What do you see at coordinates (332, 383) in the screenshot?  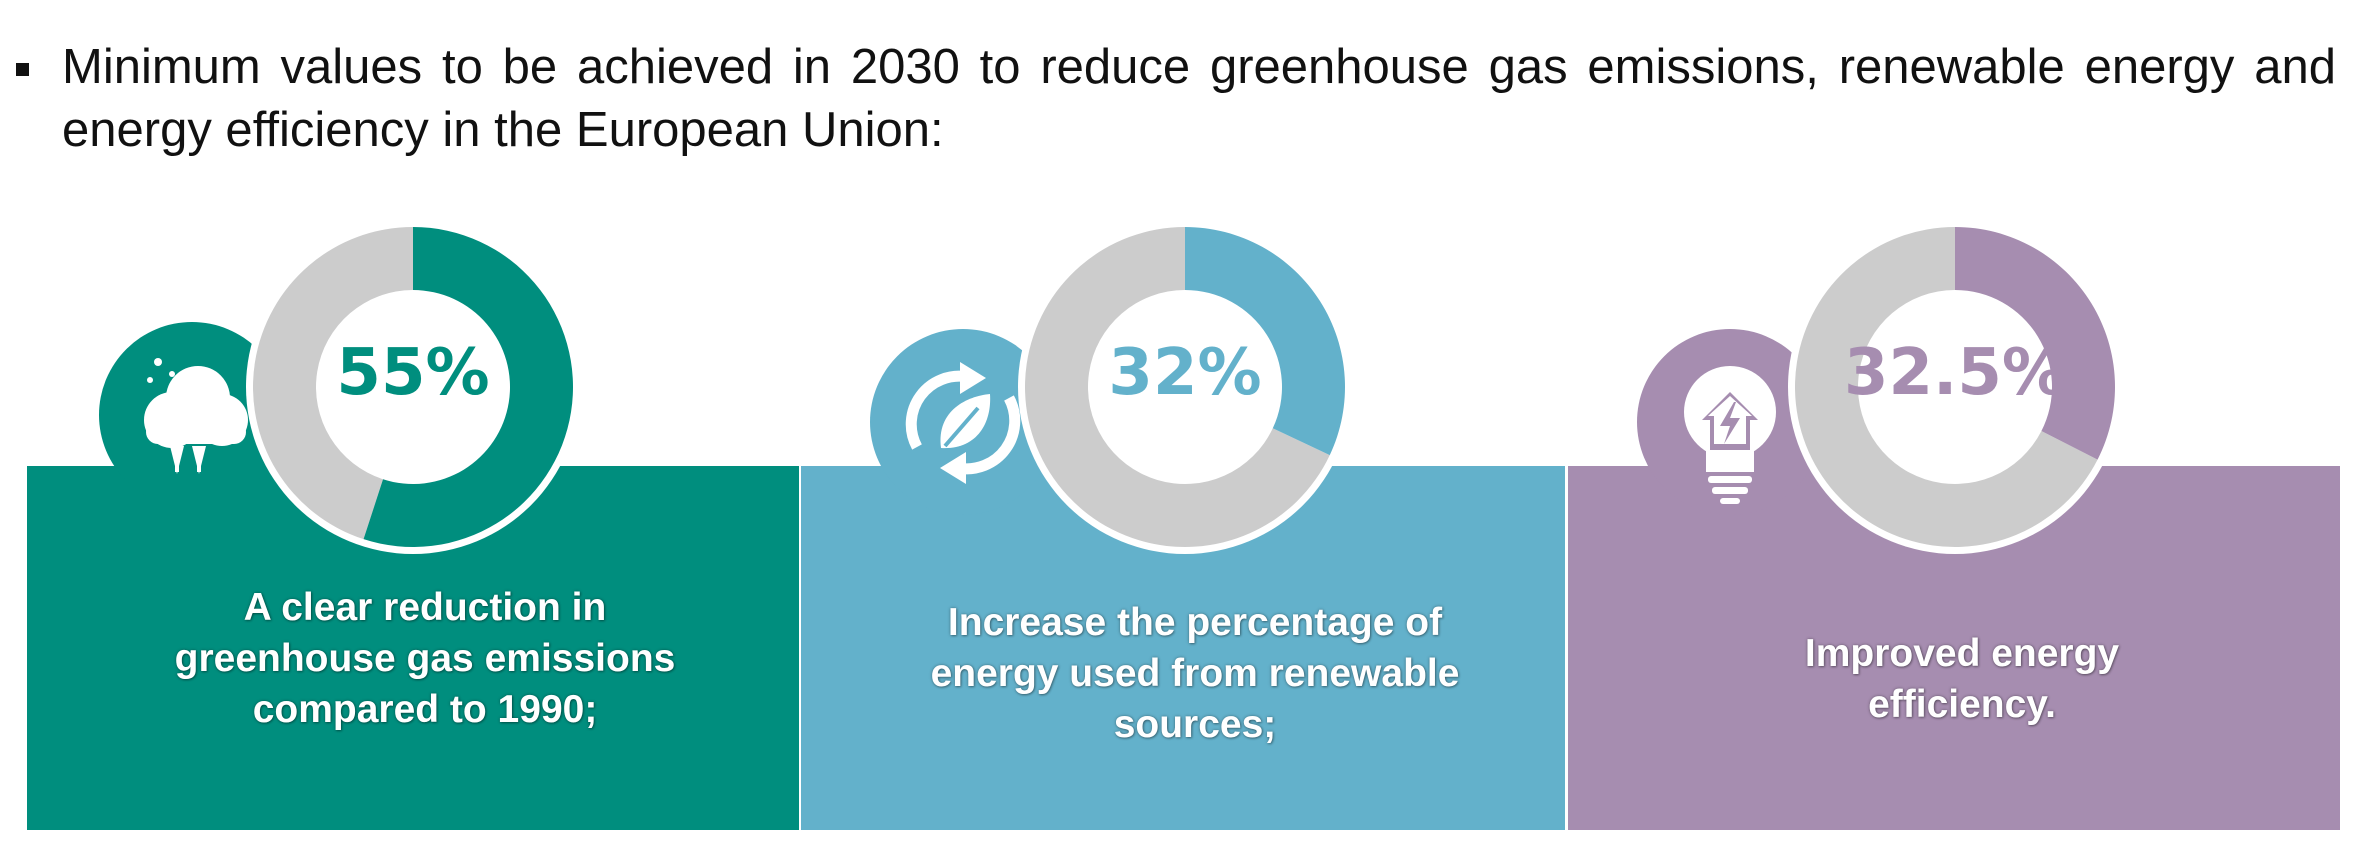 I see `donut-emissions-remainder` at bounding box center [332, 383].